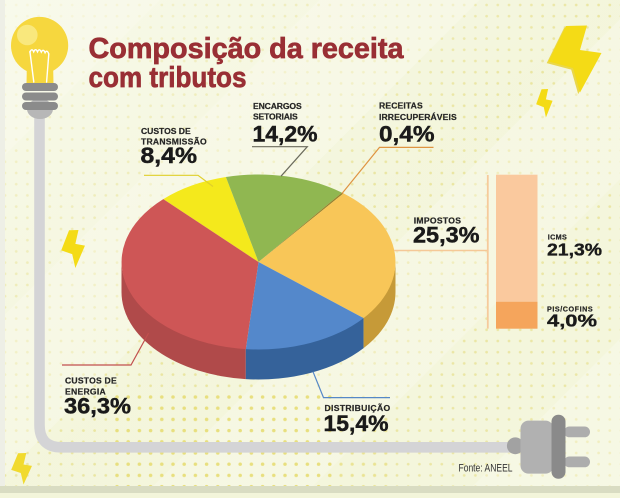 This screenshot has height=498, width=620. Describe the element at coordinates (174, 142) in the screenshot. I see `svg-text: TRANSMISSÃO` at that location.